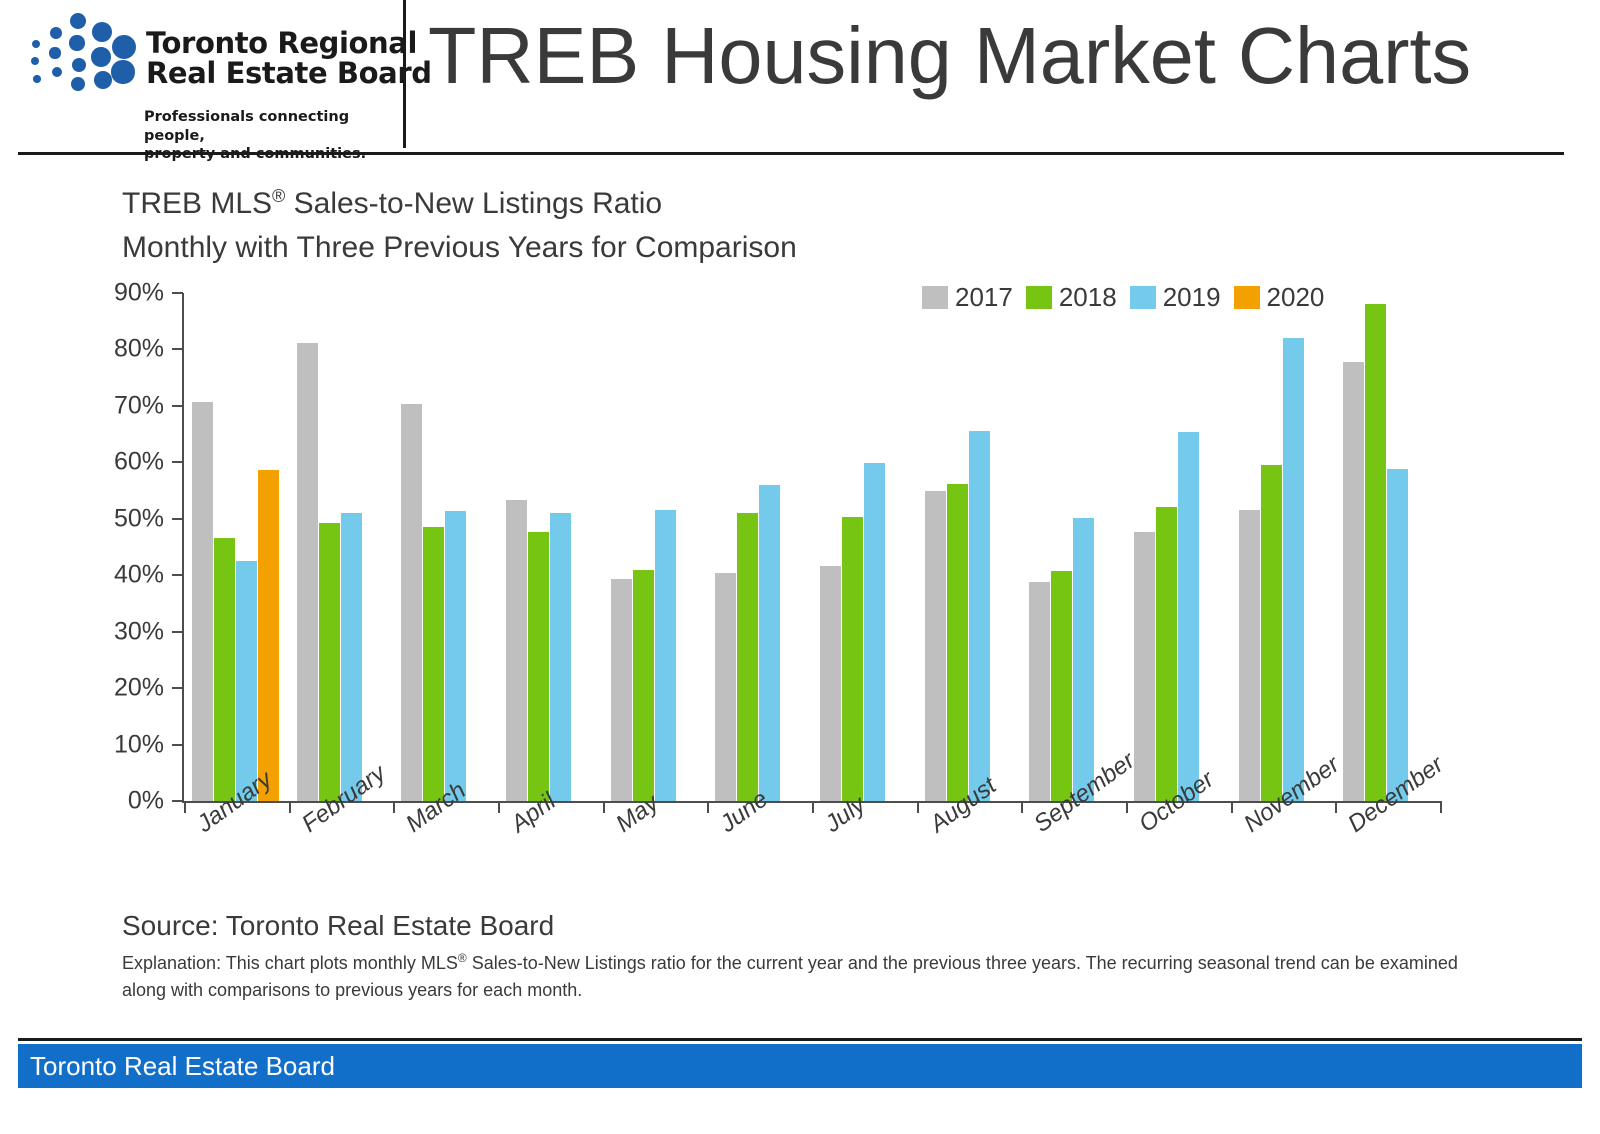 This screenshot has width=1600, height=1134. Describe the element at coordinates (1398, 635) in the screenshot. I see `bar-december-2019` at that location.